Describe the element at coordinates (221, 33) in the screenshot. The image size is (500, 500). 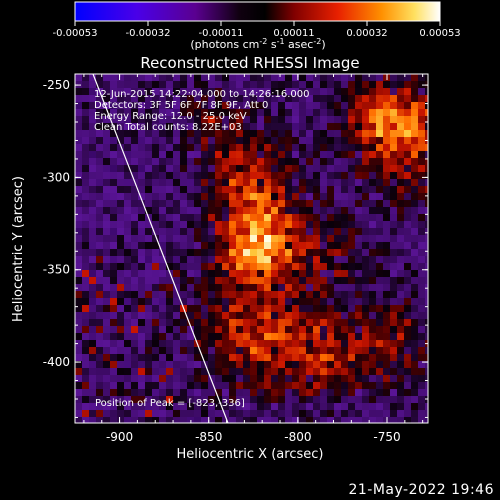
I see `colorbar-tick-label: -0.00011` at that location.